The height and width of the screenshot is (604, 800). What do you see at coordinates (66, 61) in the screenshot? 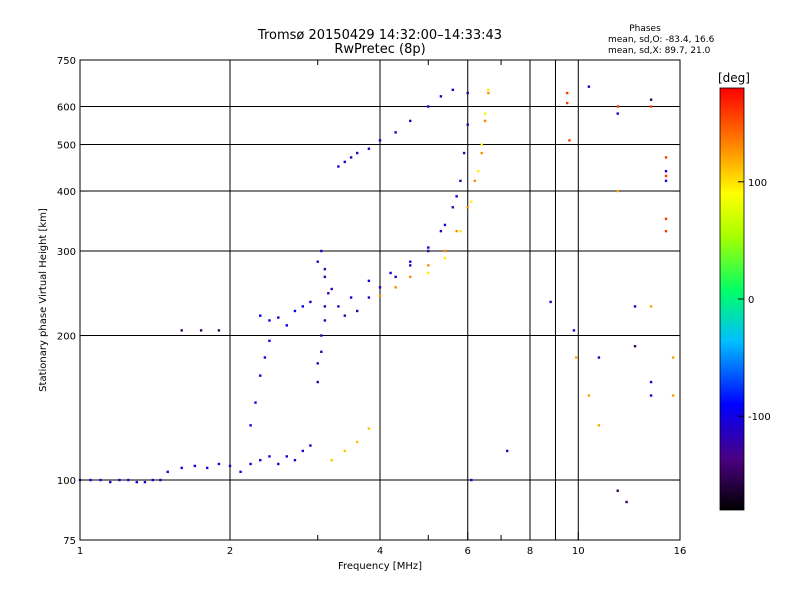
I see `y-tick-label: 750` at bounding box center [66, 61].